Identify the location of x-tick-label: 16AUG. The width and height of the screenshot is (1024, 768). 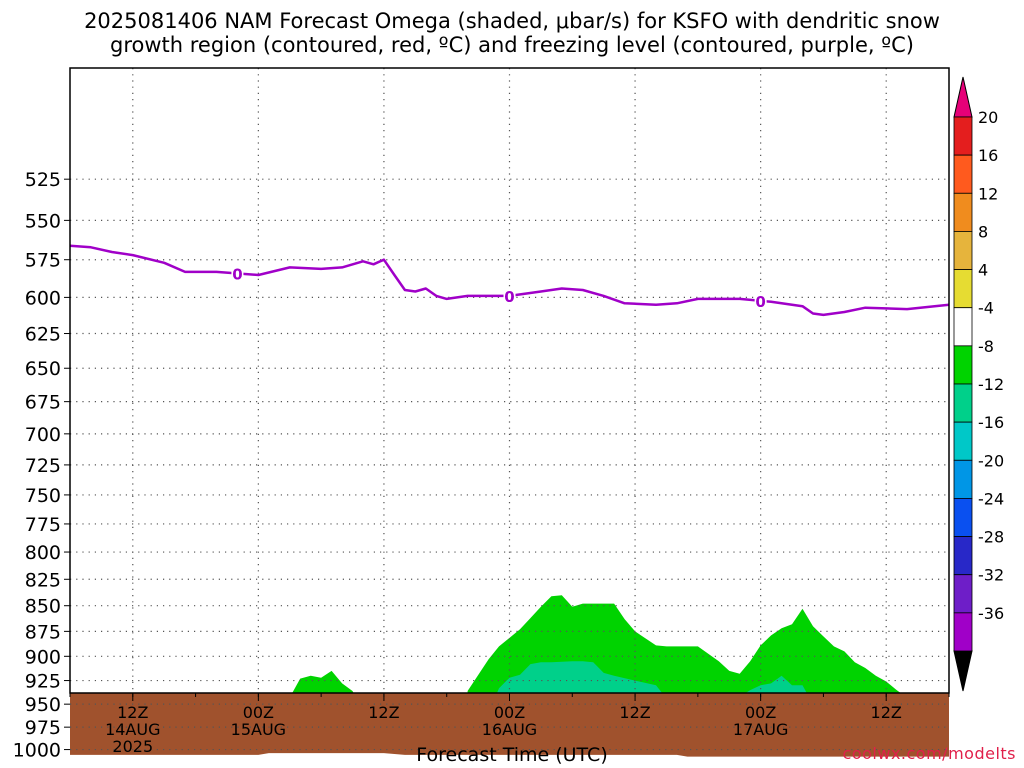
(509, 729).